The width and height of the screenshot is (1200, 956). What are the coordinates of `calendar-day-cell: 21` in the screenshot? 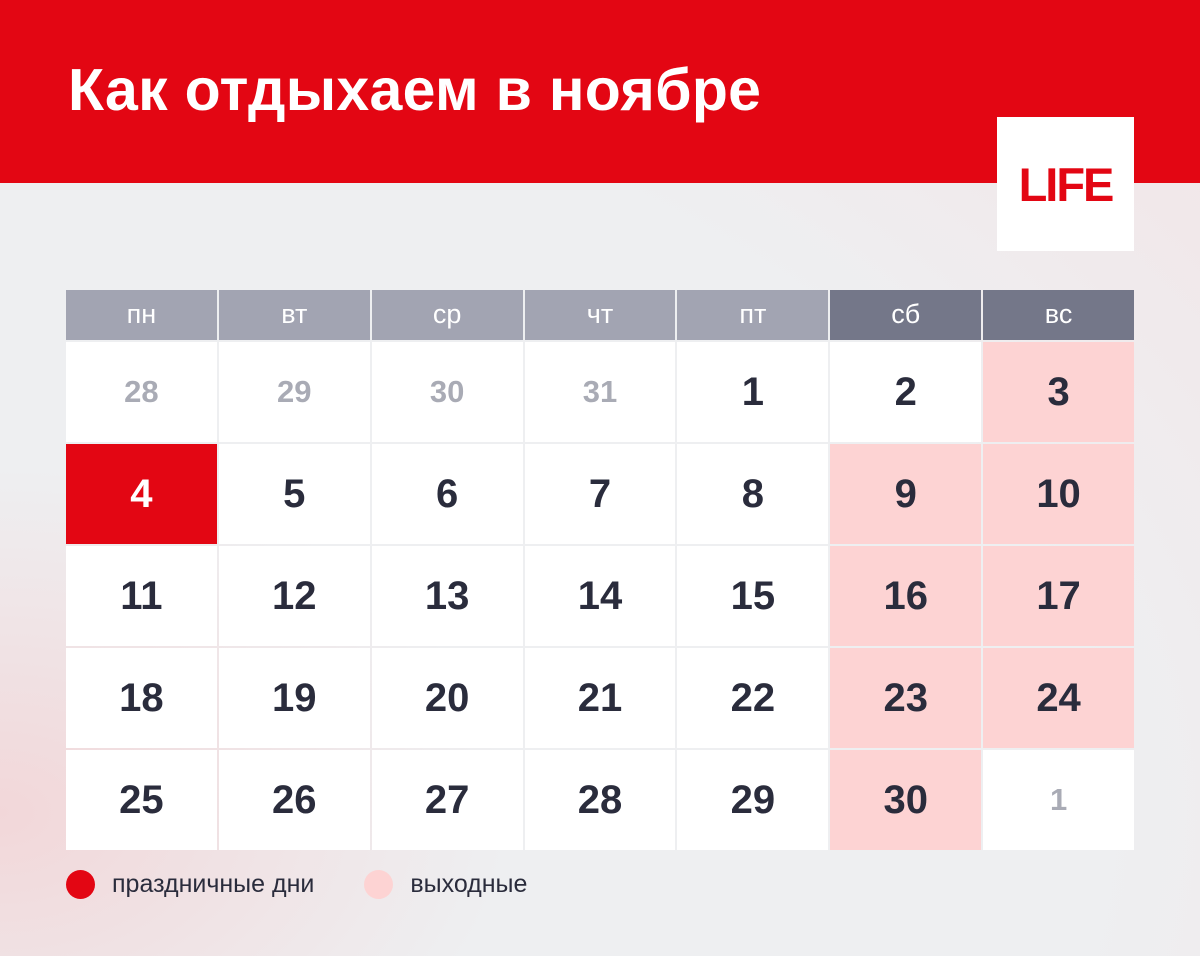 It's located at (600, 698).